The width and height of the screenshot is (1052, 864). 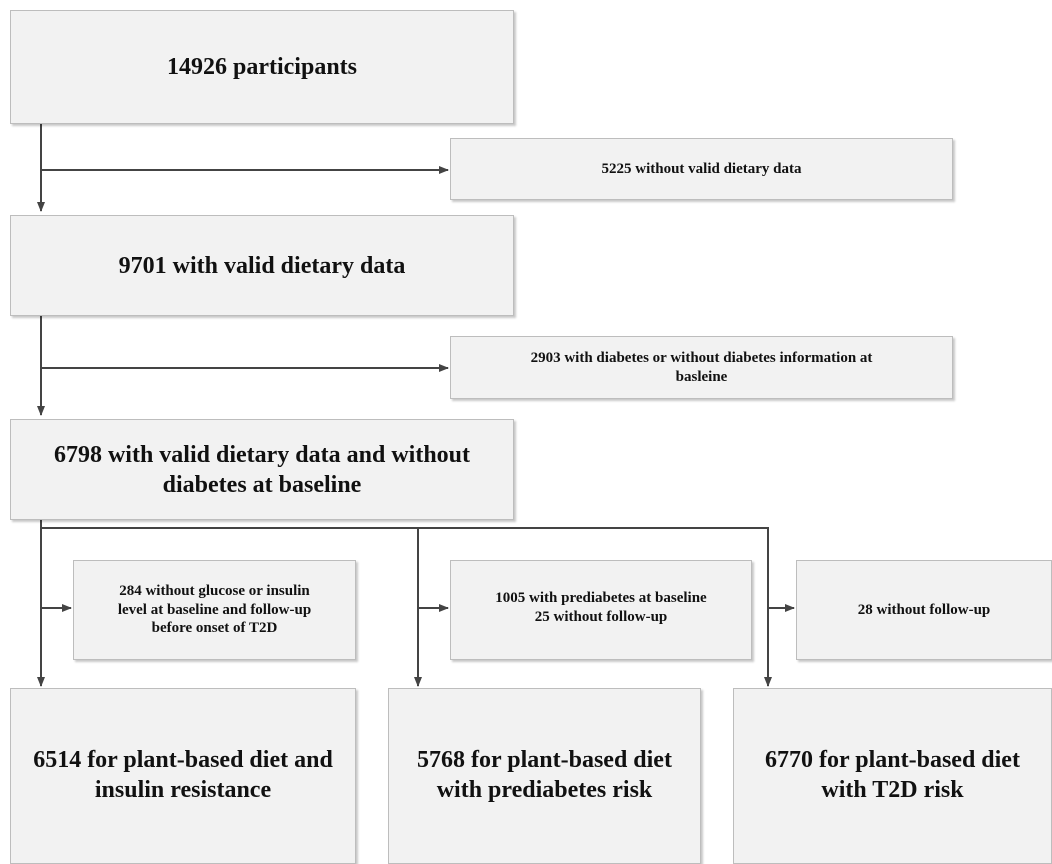 I want to click on excluded-followup-box: 28 without follow-up, so click(x=924, y=610).